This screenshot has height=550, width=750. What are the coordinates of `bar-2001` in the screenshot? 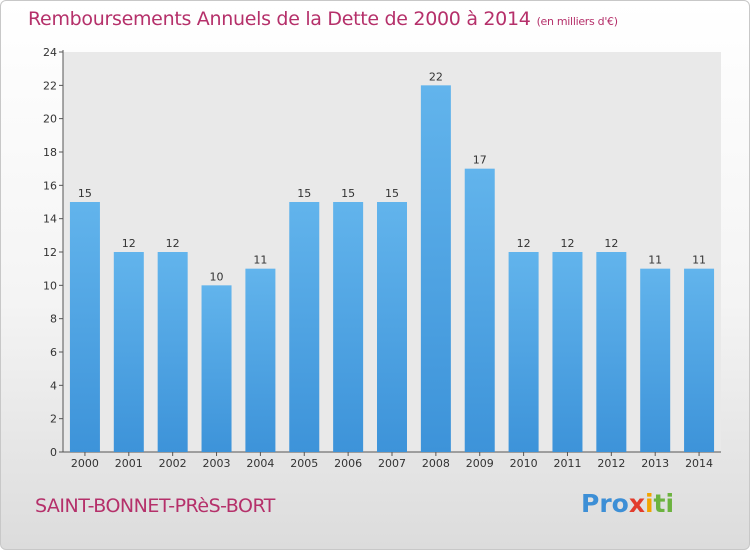 It's located at (128, 352).